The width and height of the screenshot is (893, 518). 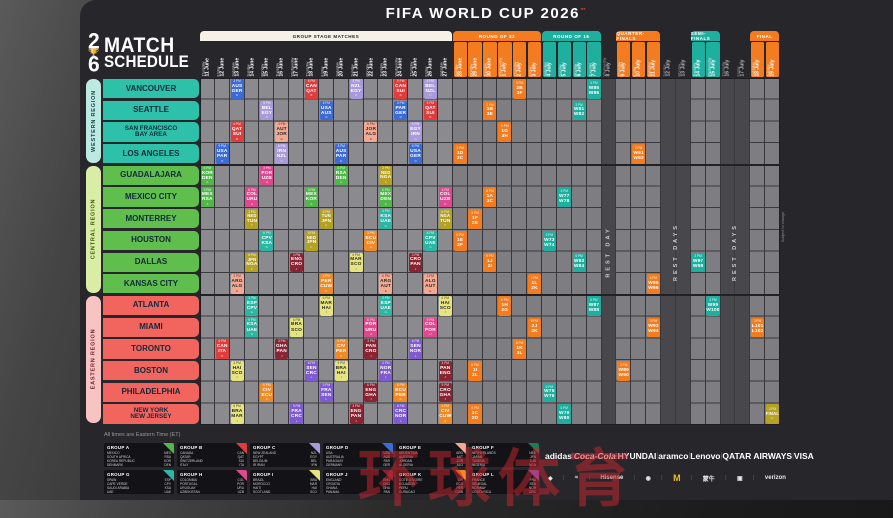 I want to click on team-code-2: GER, so click(x=237, y=91).